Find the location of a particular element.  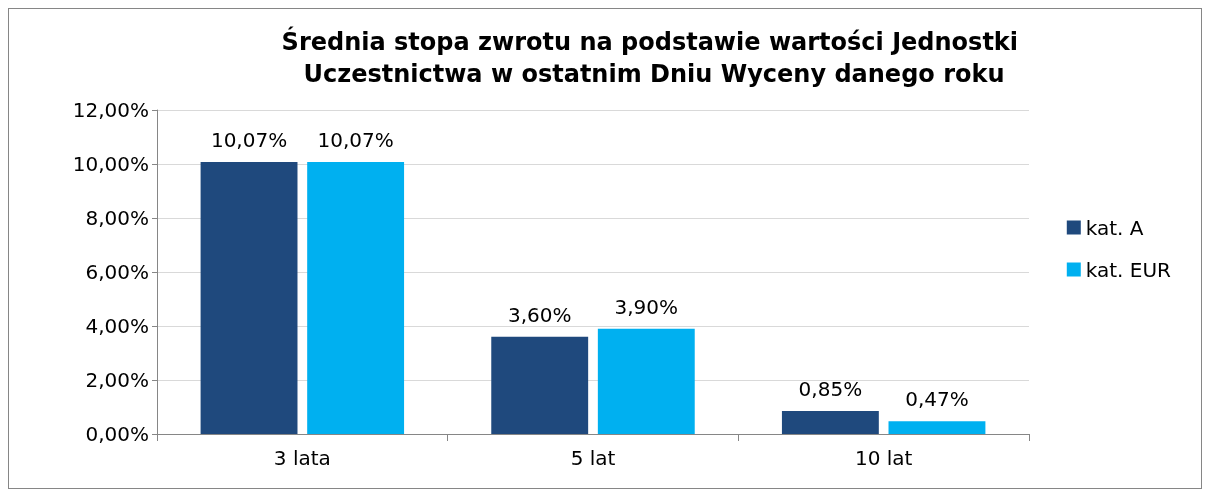

x-tick-label: 10 lat is located at coordinates (883, 458).